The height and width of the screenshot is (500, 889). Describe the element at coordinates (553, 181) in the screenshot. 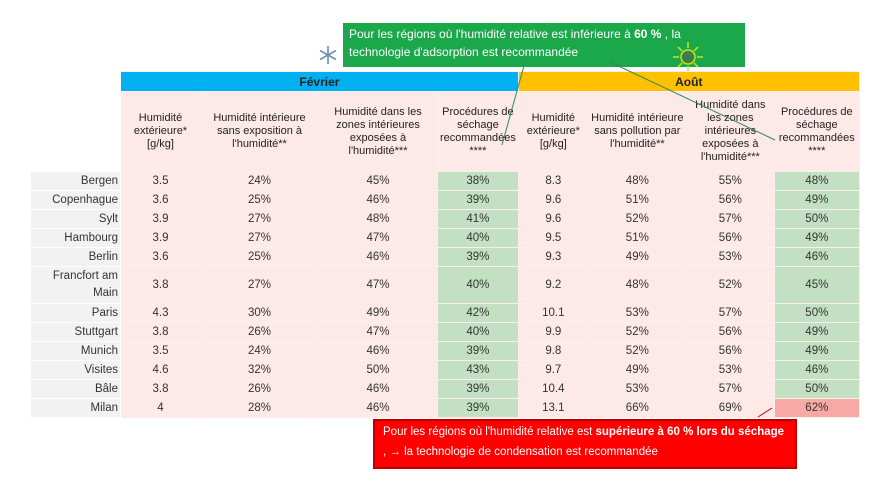

I see `value-cell: 8.3` at that location.